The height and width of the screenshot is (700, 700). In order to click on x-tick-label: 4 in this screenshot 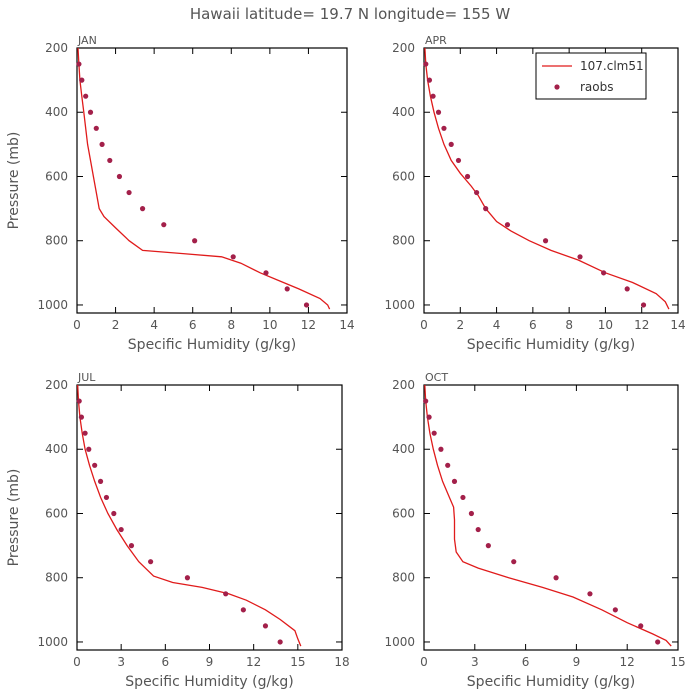, I will do `click(154, 325)`.